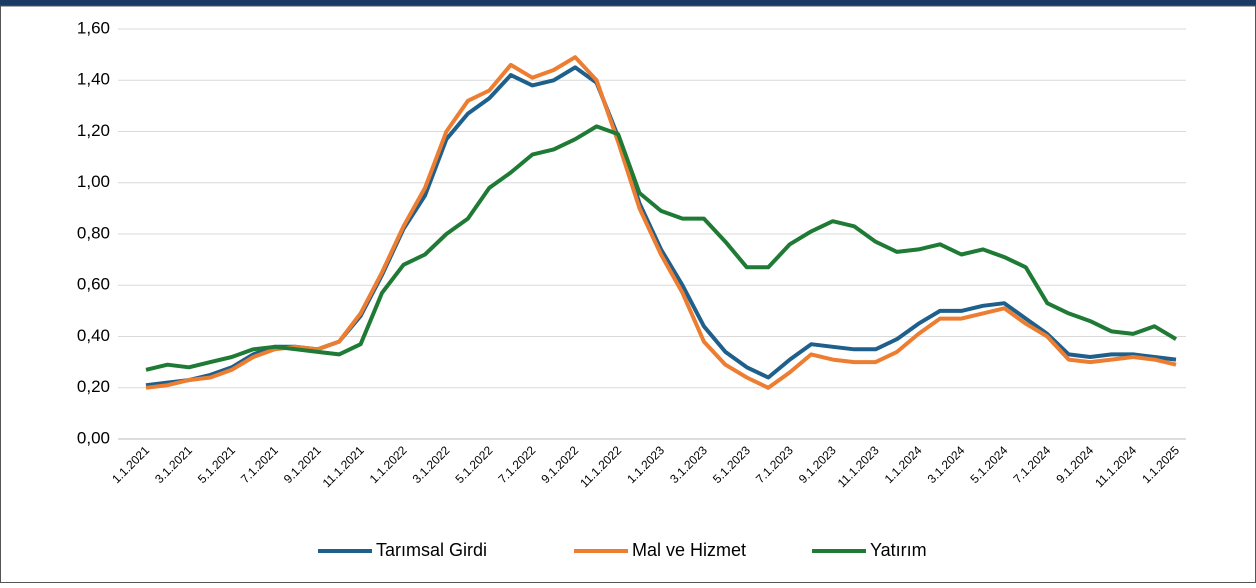  What do you see at coordinates (93, 181) in the screenshot?
I see `y-tick-label: 1,00` at bounding box center [93, 181].